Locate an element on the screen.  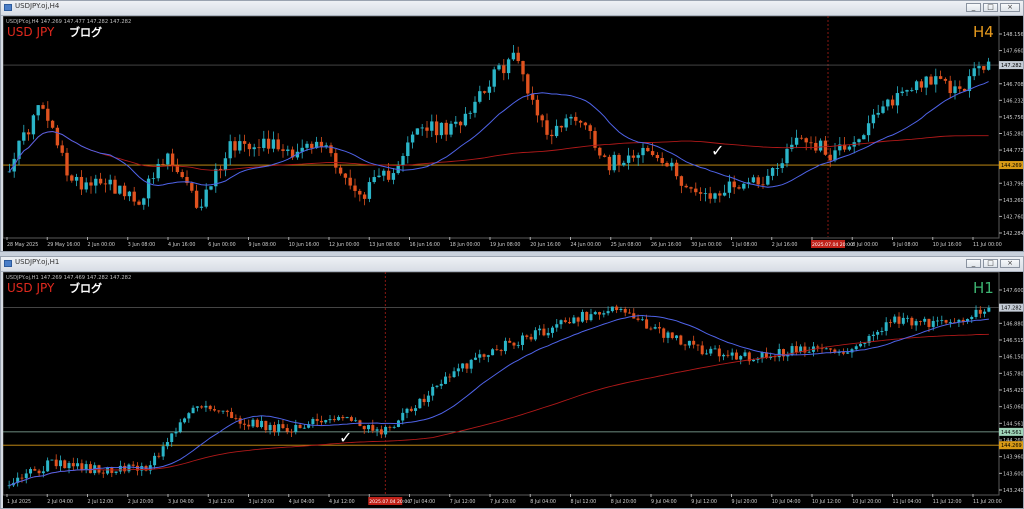
time-label: 9 Jun 08:00 is located at coordinates (262, 245).